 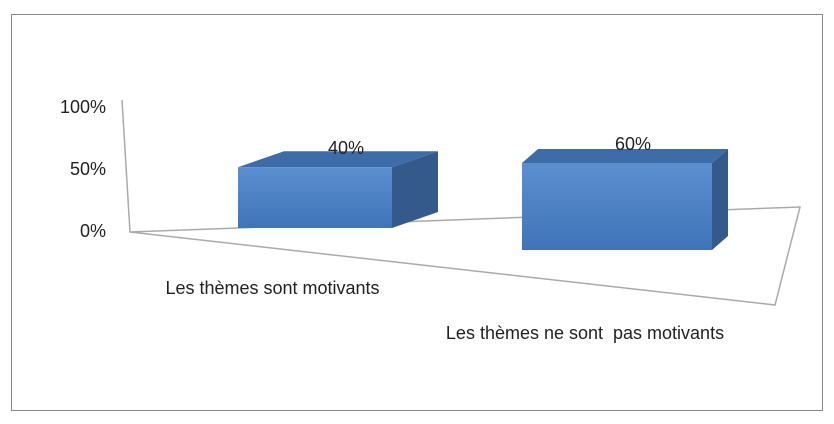 What do you see at coordinates (272, 288) in the screenshot?
I see `x-tick-label: Les thèmes sont motivants` at bounding box center [272, 288].